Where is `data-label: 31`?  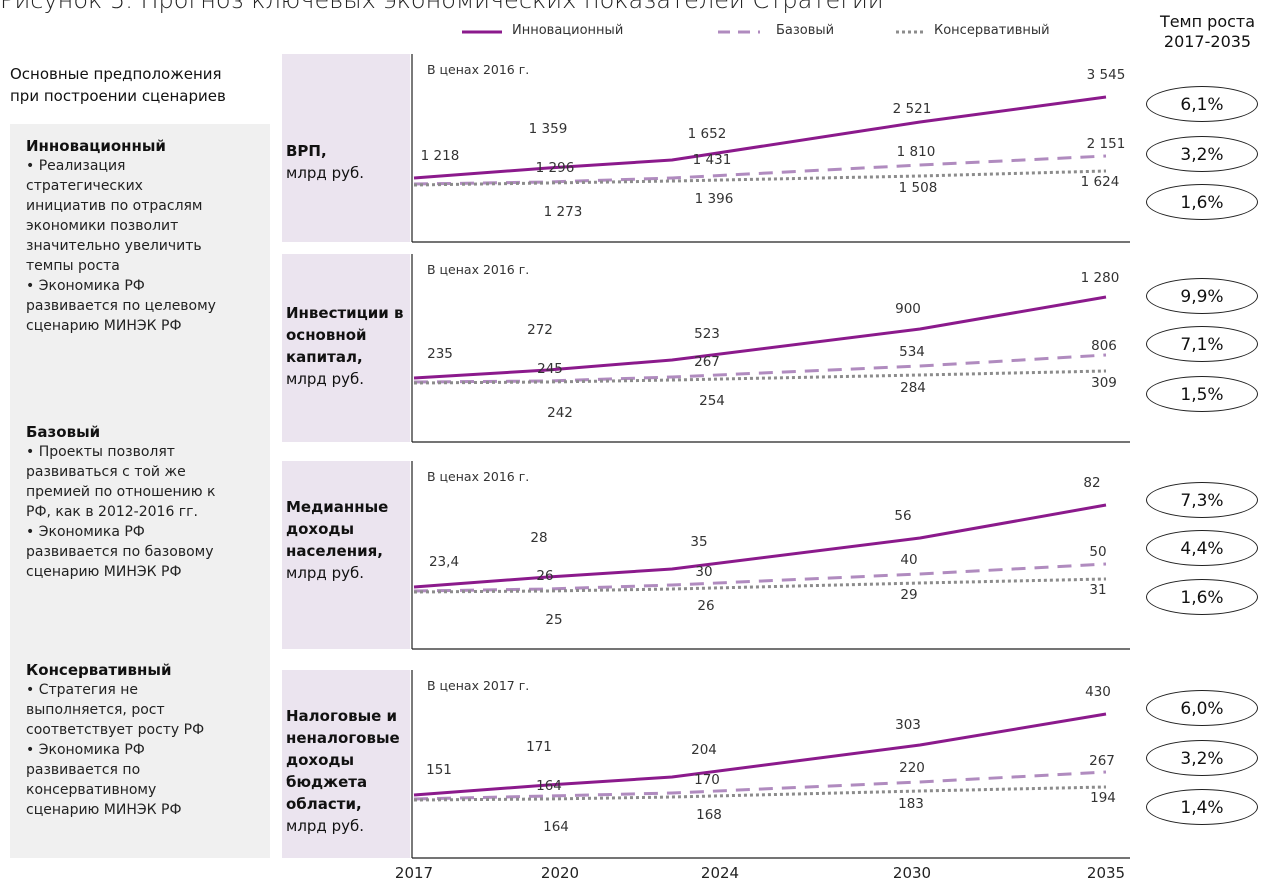
data-label: 31 is located at coordinates (1097, 590).